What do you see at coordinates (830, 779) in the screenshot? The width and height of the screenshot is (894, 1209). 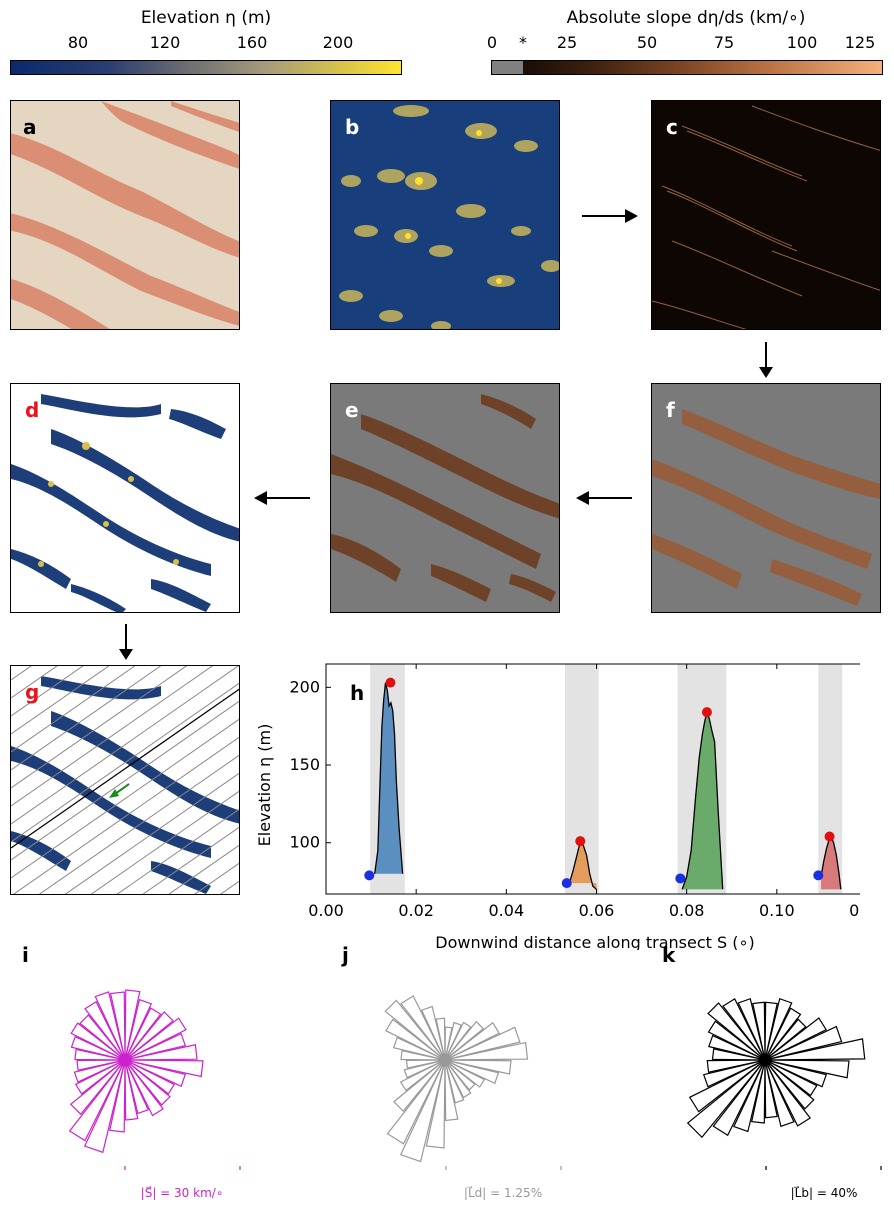 I see `dune-shade-band` at bounding box center [830, 779].